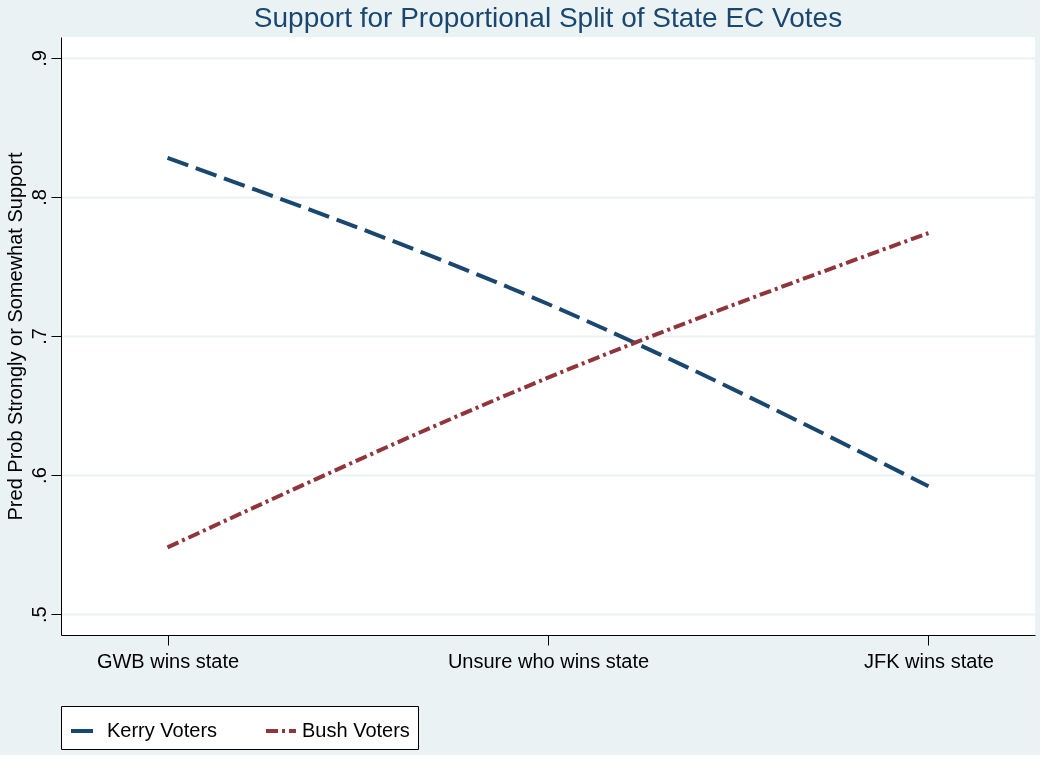 Image resolution: width=1054 pixels, height=770 pixels. Describe the element at coordinates (38, 475) in the screenshot. I see `y-tick-label: .6` at that location.